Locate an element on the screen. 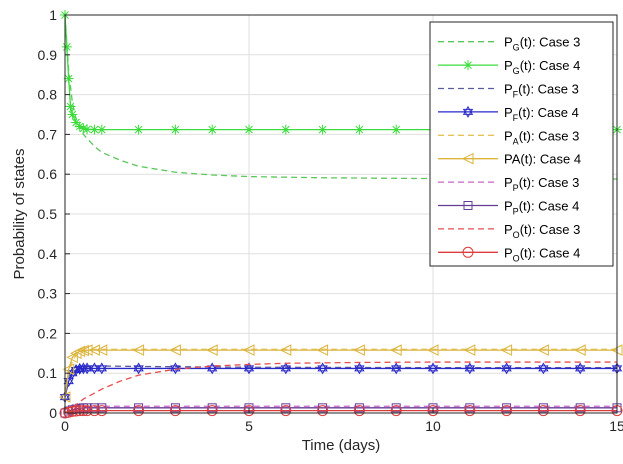 The width and height of the screenshot is (623, 464). legend-item: PO(t): Case 4 is located at coordinates (509, 254).